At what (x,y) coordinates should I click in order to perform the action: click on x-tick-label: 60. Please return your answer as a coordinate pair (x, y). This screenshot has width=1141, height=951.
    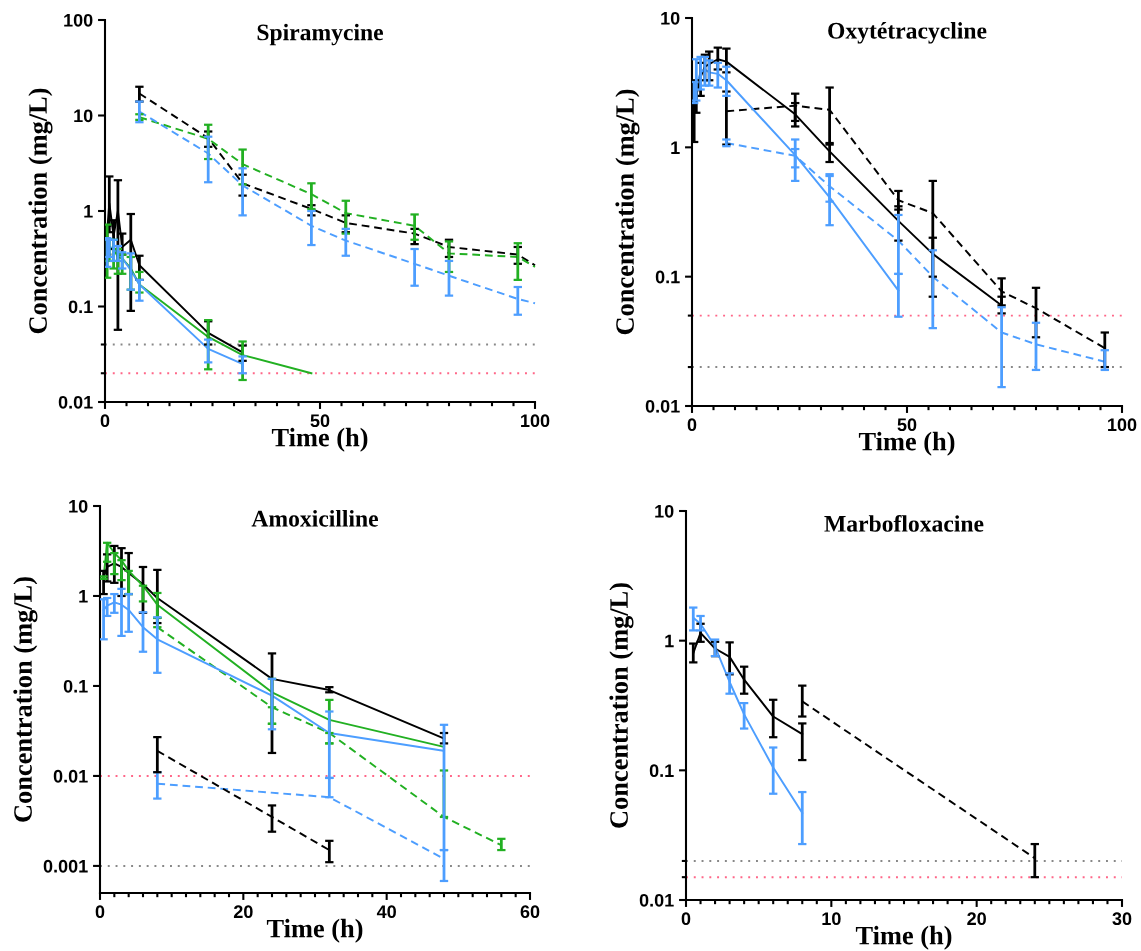
    Looking at the image, I should click on (530, 912).